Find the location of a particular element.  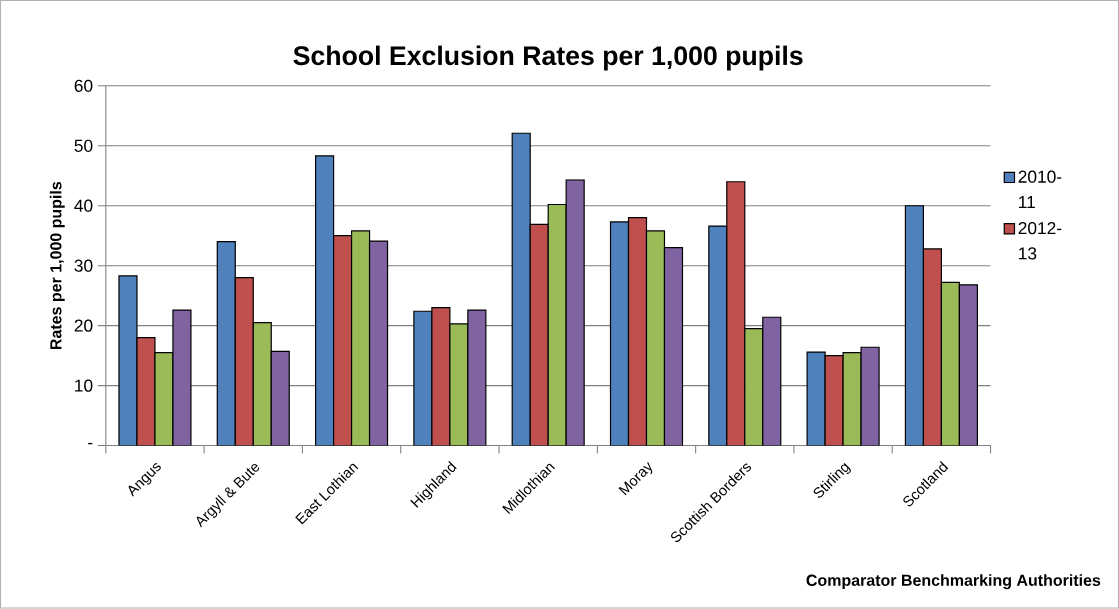

legend-label: 2012-13 is located at coordinates (1040, 241).